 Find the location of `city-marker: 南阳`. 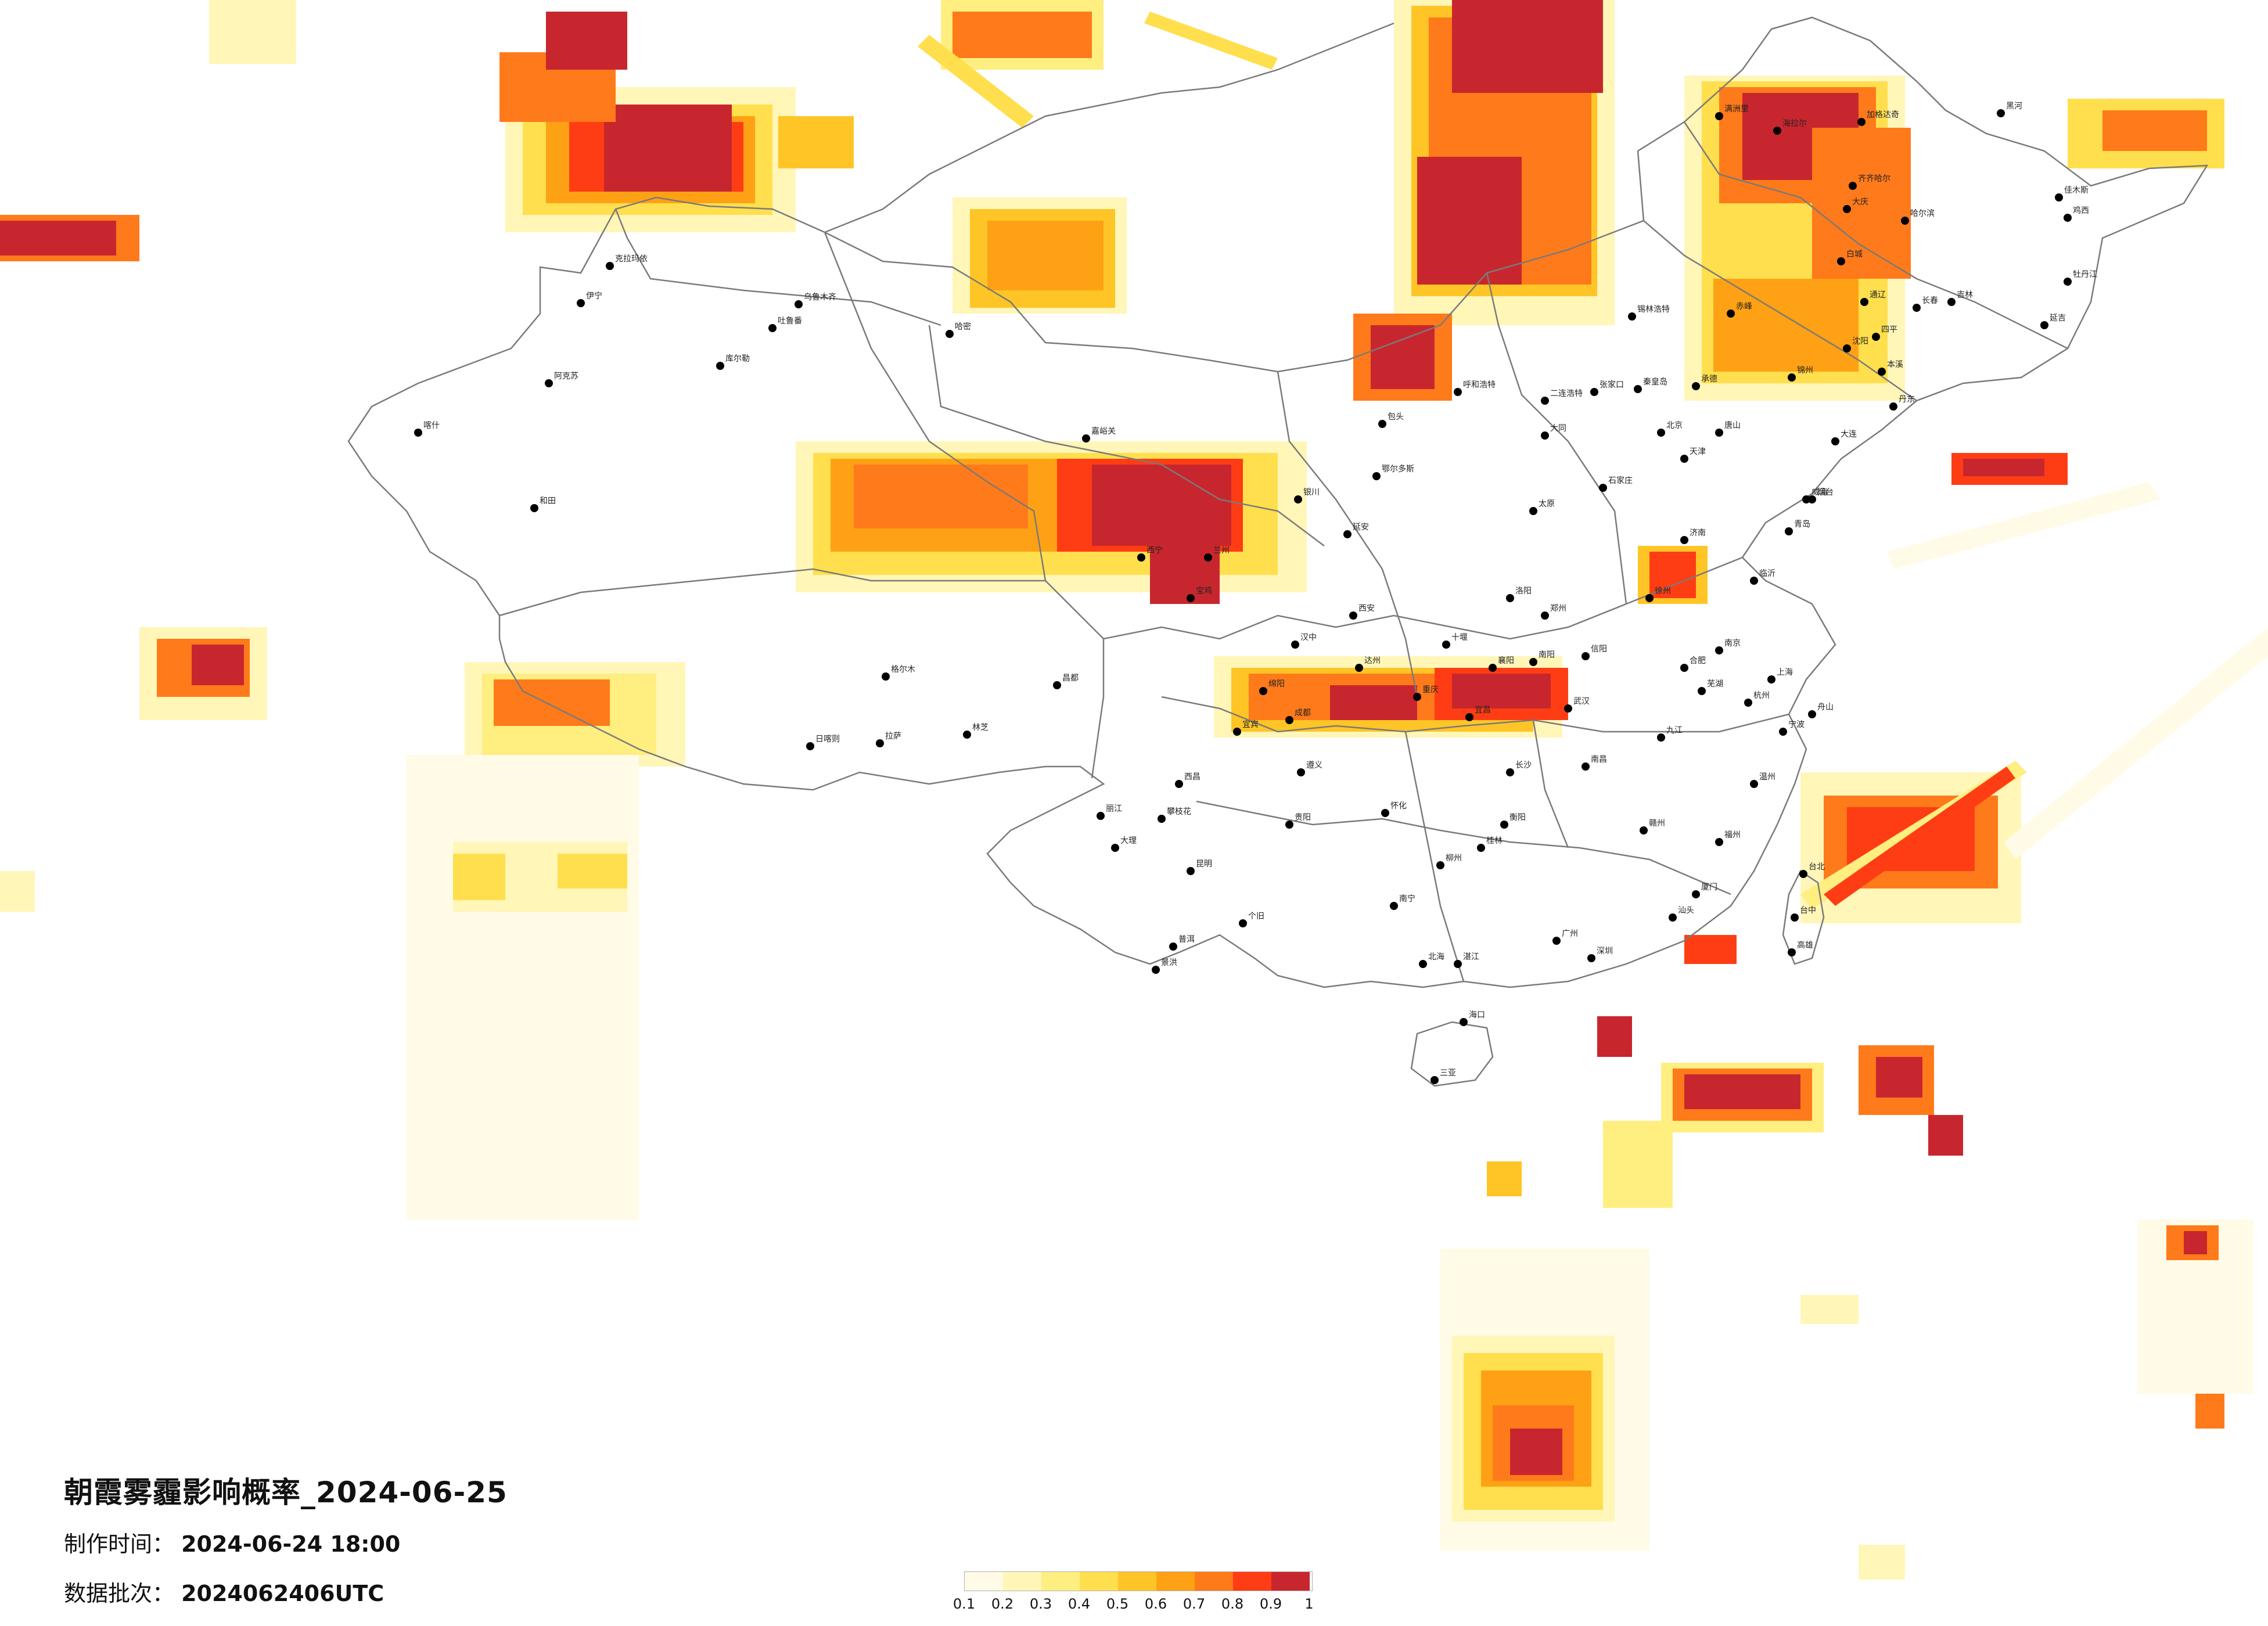

city-marker: 南阳 is located at coordinates (1542, 658).